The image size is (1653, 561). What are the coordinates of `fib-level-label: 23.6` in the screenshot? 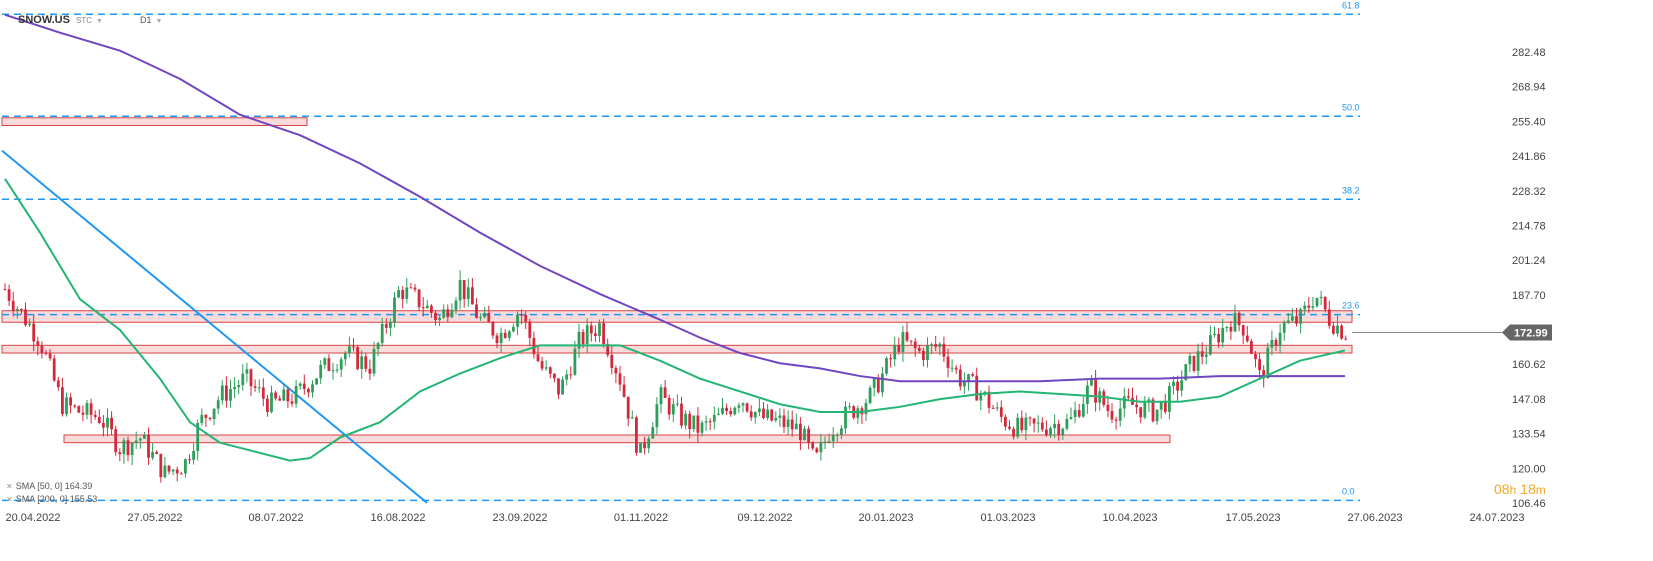 It's located at (1351, 306).